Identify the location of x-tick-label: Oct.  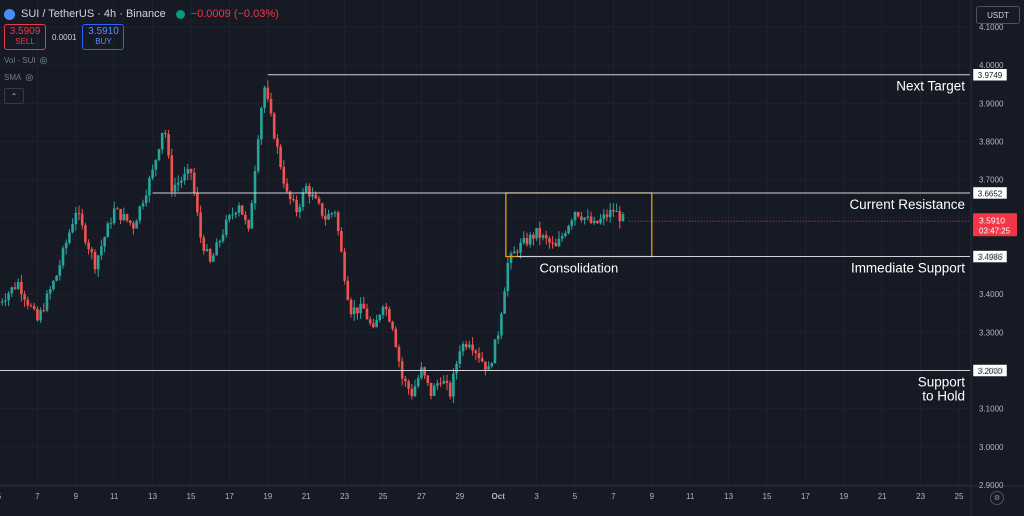
(499, 496).